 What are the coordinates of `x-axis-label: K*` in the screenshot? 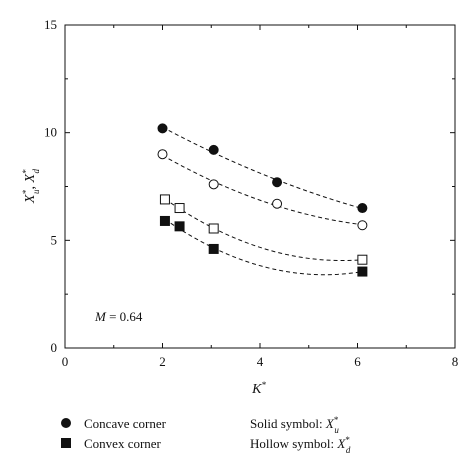 It's located at (258, 388).